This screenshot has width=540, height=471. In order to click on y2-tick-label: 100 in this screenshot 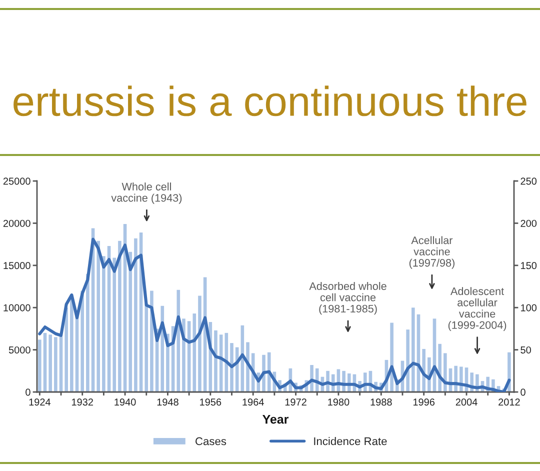, I will do `click(529, 308)`.